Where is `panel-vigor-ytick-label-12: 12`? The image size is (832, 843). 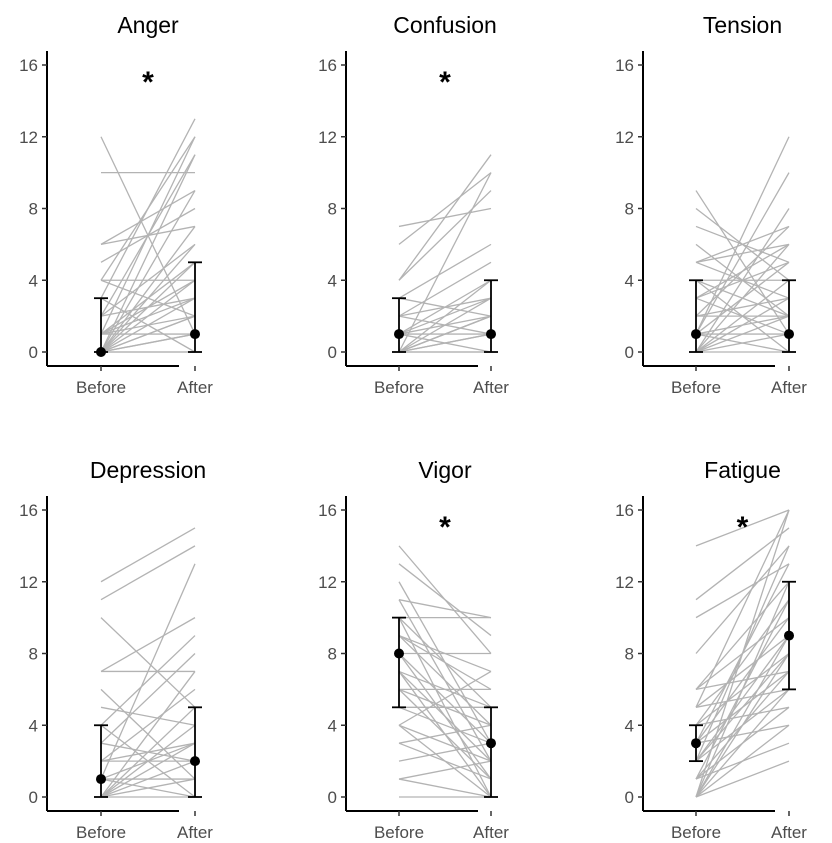 panel-vigor-ytick-label-12: 12 is located at coordinates (327, 582).